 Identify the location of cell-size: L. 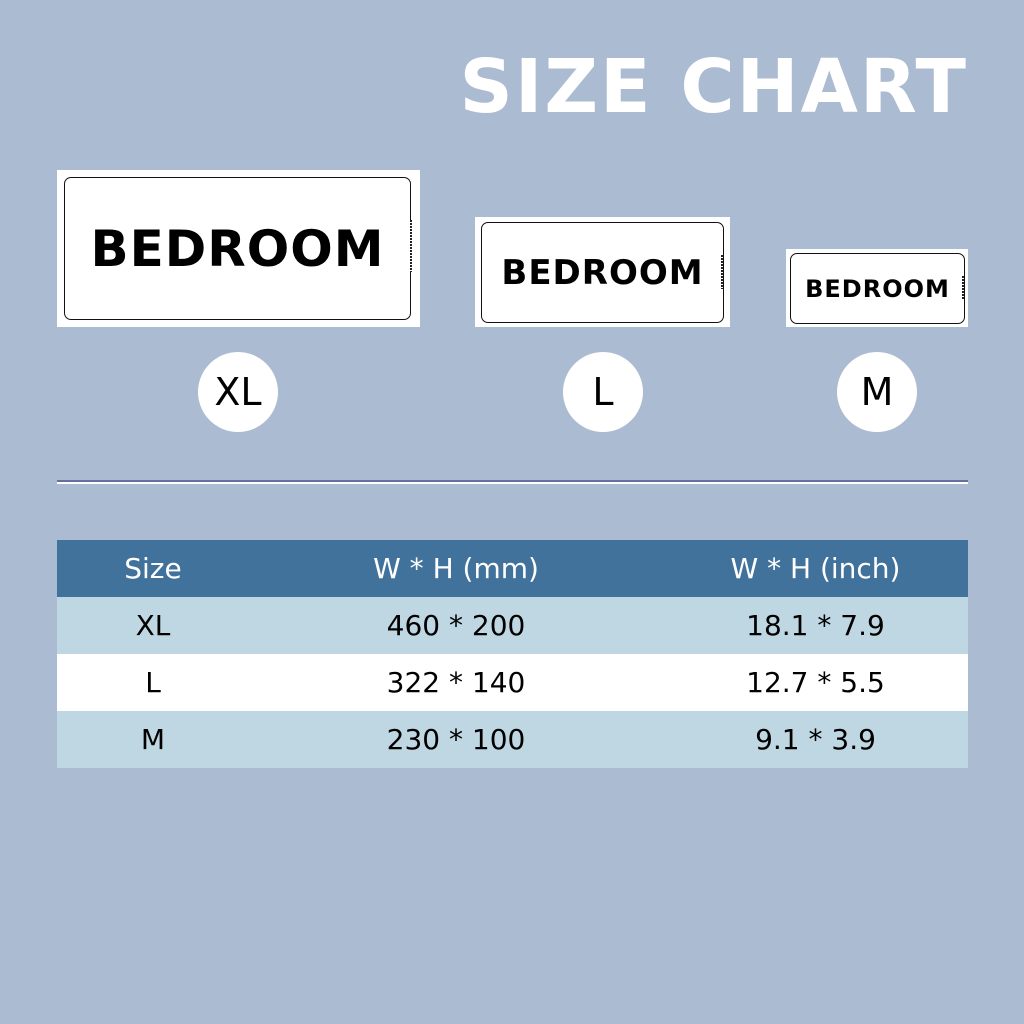
(153, 682).